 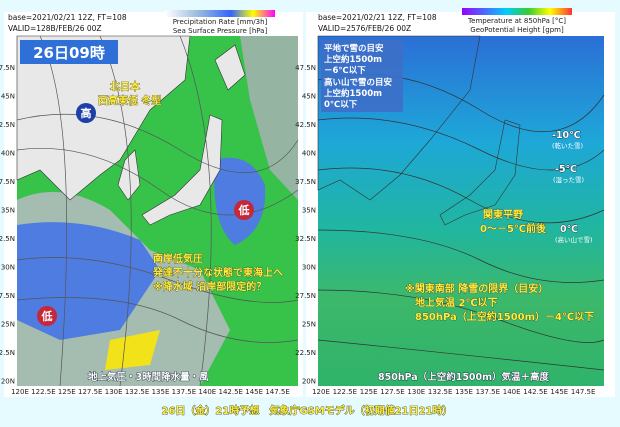 What do you see at coordinates (178, 258) in the screenshot?
I see `annotation: 南岸低気圧` at bounding box center [178, 258].